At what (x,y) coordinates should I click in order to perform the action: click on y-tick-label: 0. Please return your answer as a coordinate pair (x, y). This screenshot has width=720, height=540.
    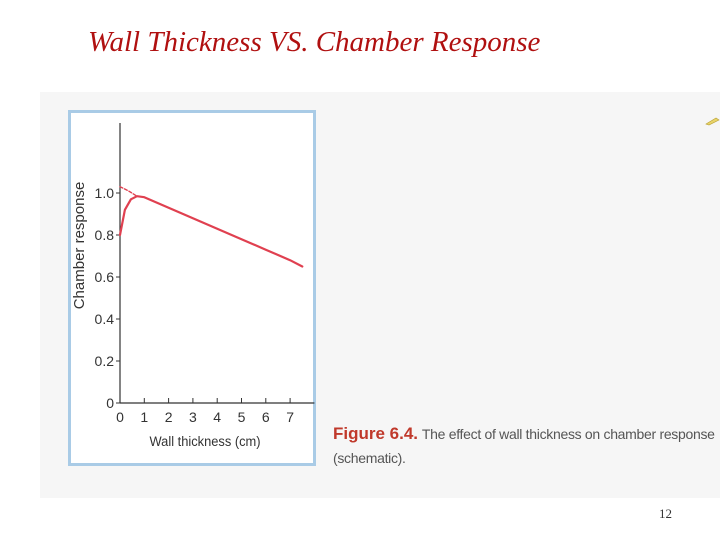
    Looking at the image, I should click on (110, 403).